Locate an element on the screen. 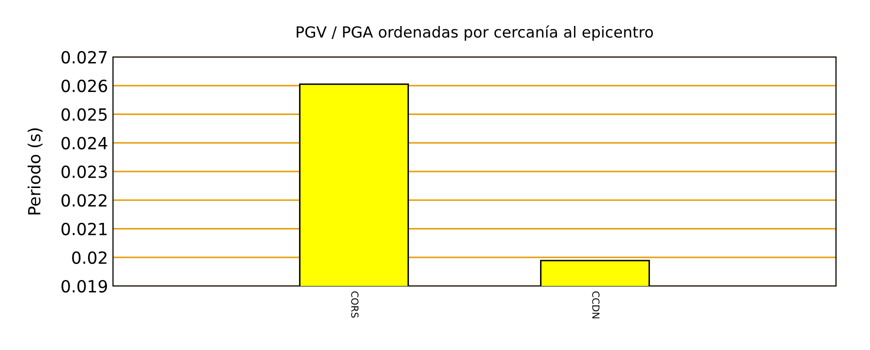 The image size is (870, 350). x-tick-label: CORS is located at coordinates (355, 304).